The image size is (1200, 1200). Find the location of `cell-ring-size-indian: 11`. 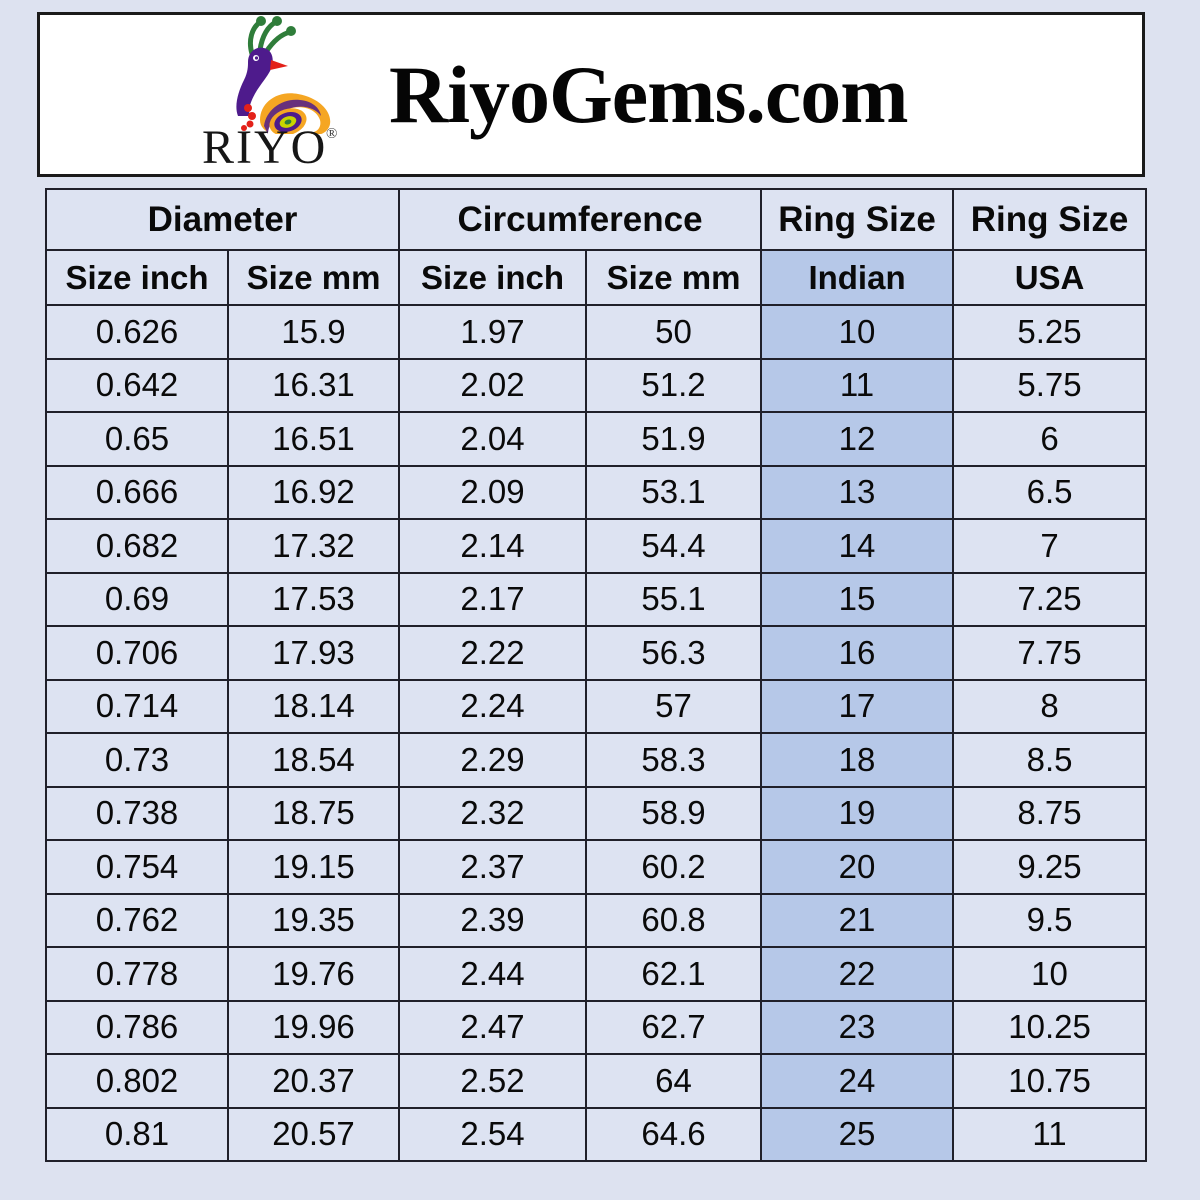

cell-ring-size-indian: 11 is located at coordinates (857, 385).